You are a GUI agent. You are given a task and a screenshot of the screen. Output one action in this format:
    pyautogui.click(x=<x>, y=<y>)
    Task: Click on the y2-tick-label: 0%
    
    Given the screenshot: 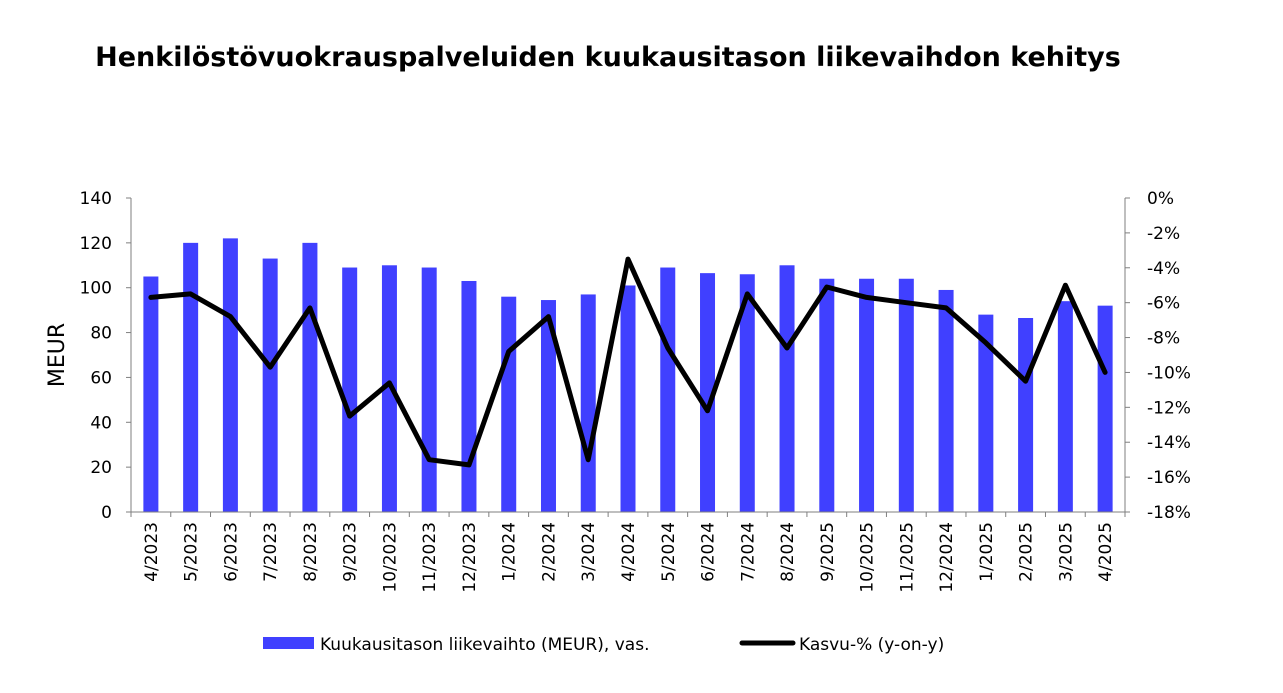 What is the action you would take?
    pyautogui.click(x=1160, y=199)
    